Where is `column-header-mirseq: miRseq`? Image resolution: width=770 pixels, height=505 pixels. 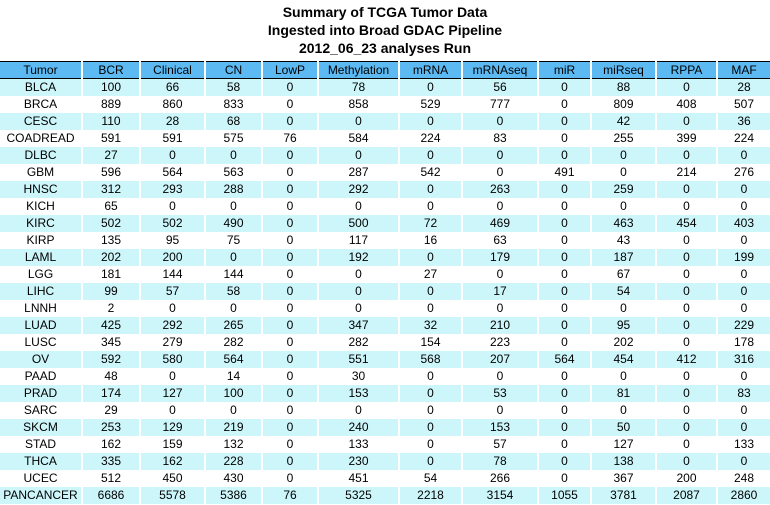
column-header-mirseq: miRseq is located at coordinates (624, 70).